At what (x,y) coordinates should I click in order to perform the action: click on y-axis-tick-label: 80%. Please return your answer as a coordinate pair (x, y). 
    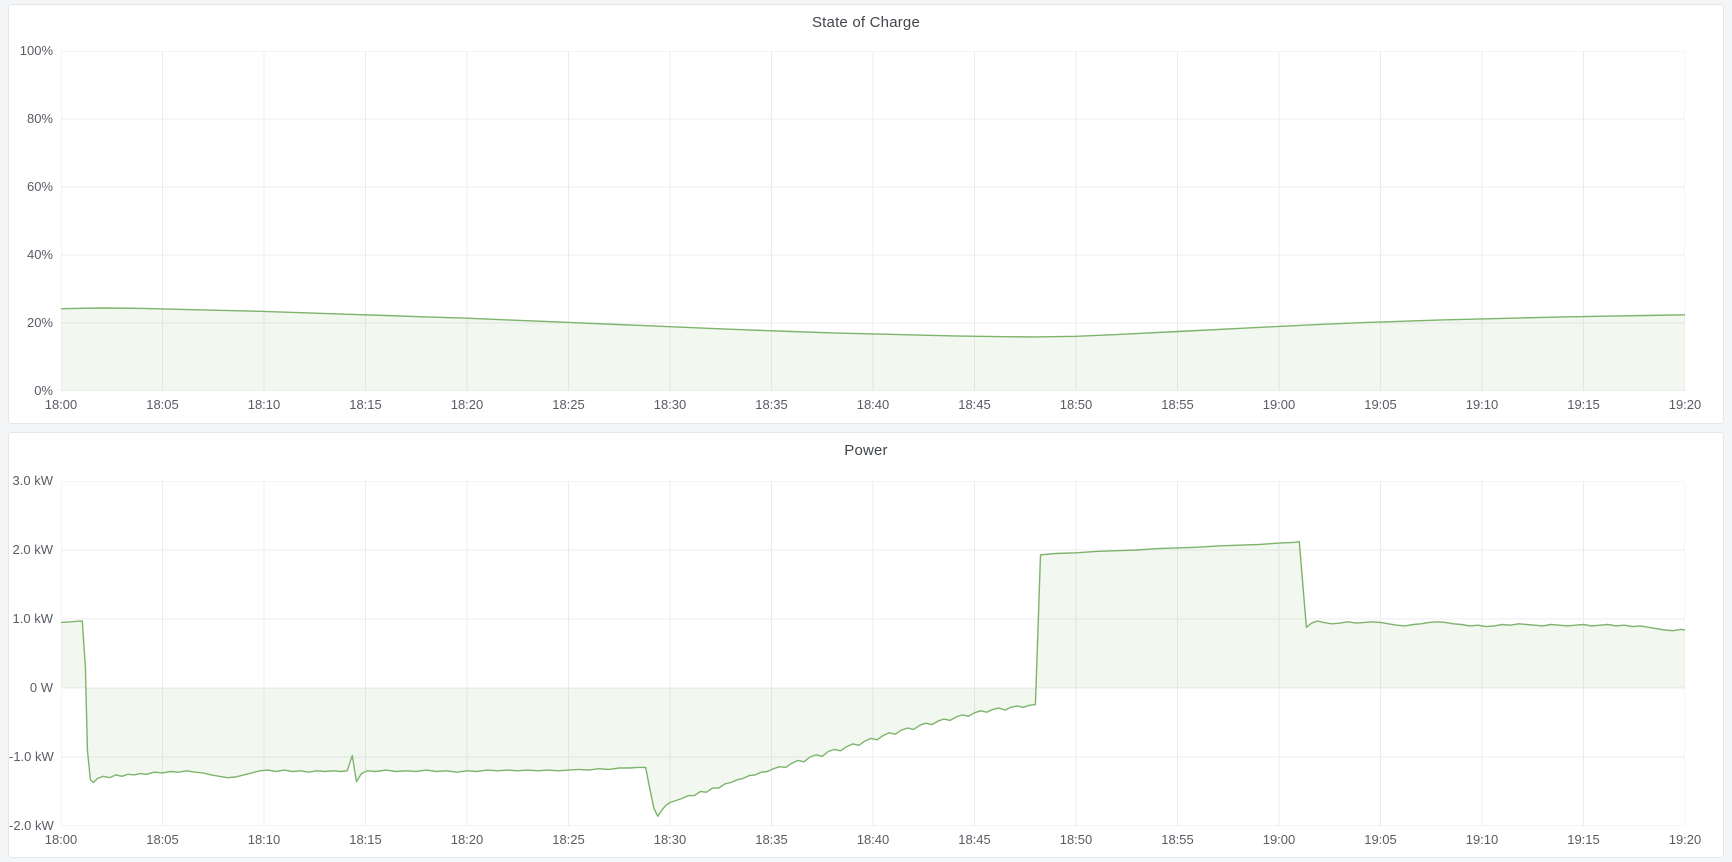
    Looking at the image, I should click on (39, 118).